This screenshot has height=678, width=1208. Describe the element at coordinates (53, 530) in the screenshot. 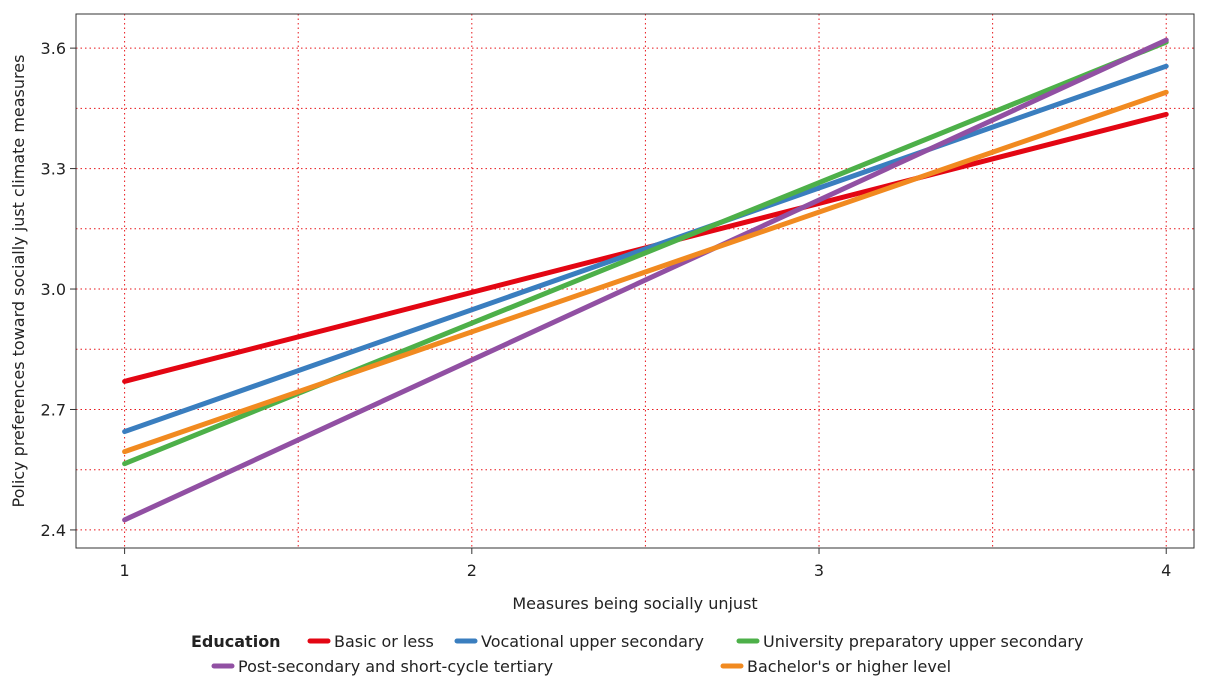

I see `y-tick-label: 2.4` at that location.